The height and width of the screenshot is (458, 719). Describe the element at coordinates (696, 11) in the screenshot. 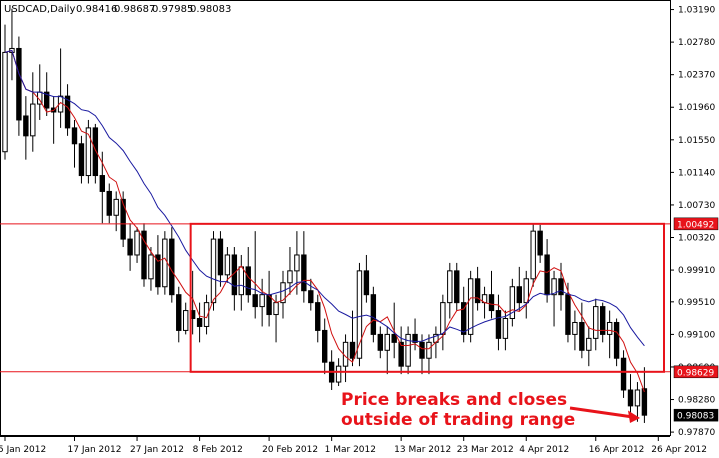

I see `price-tick-label: 1.03190` at that location.